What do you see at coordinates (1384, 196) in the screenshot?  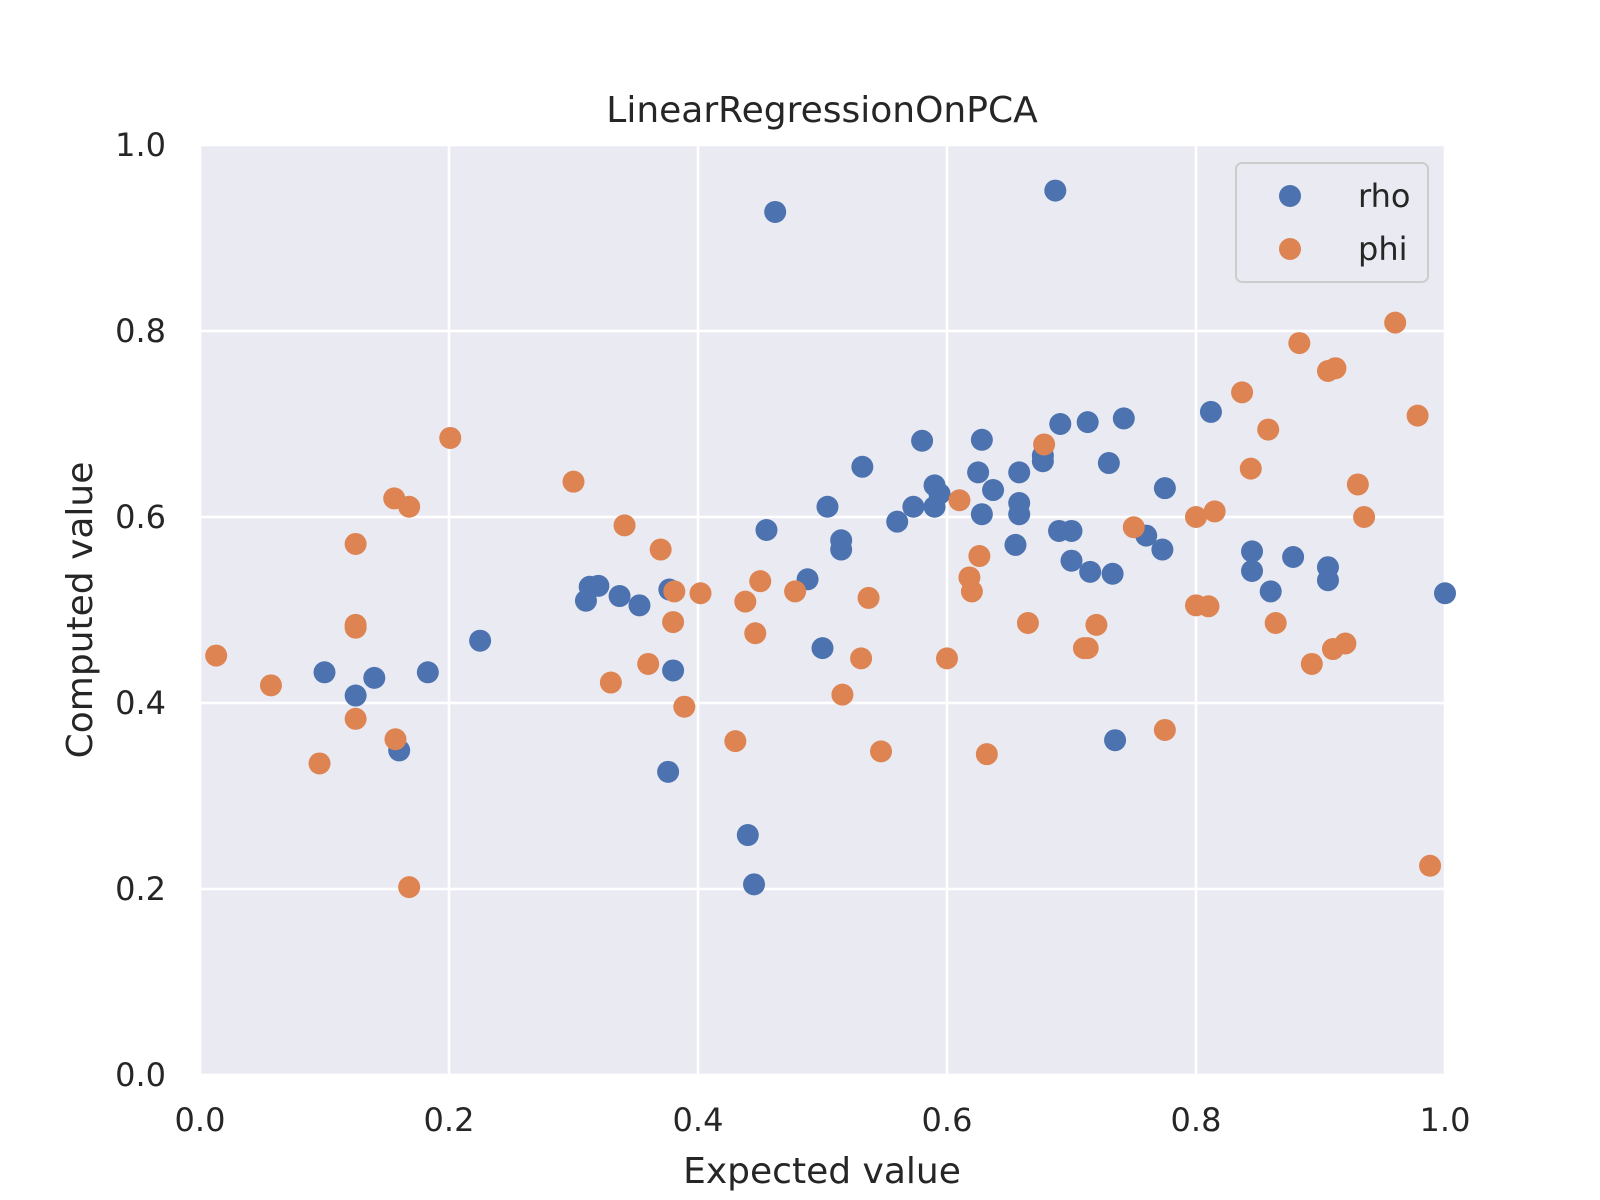 I see `legend-label-rho: rho` at bounding box center [1384, 196].